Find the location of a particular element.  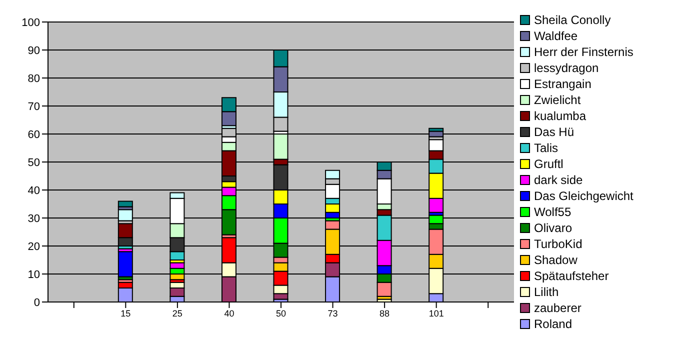

legend-label: Zwielicht is located at coordinates (557, 100).